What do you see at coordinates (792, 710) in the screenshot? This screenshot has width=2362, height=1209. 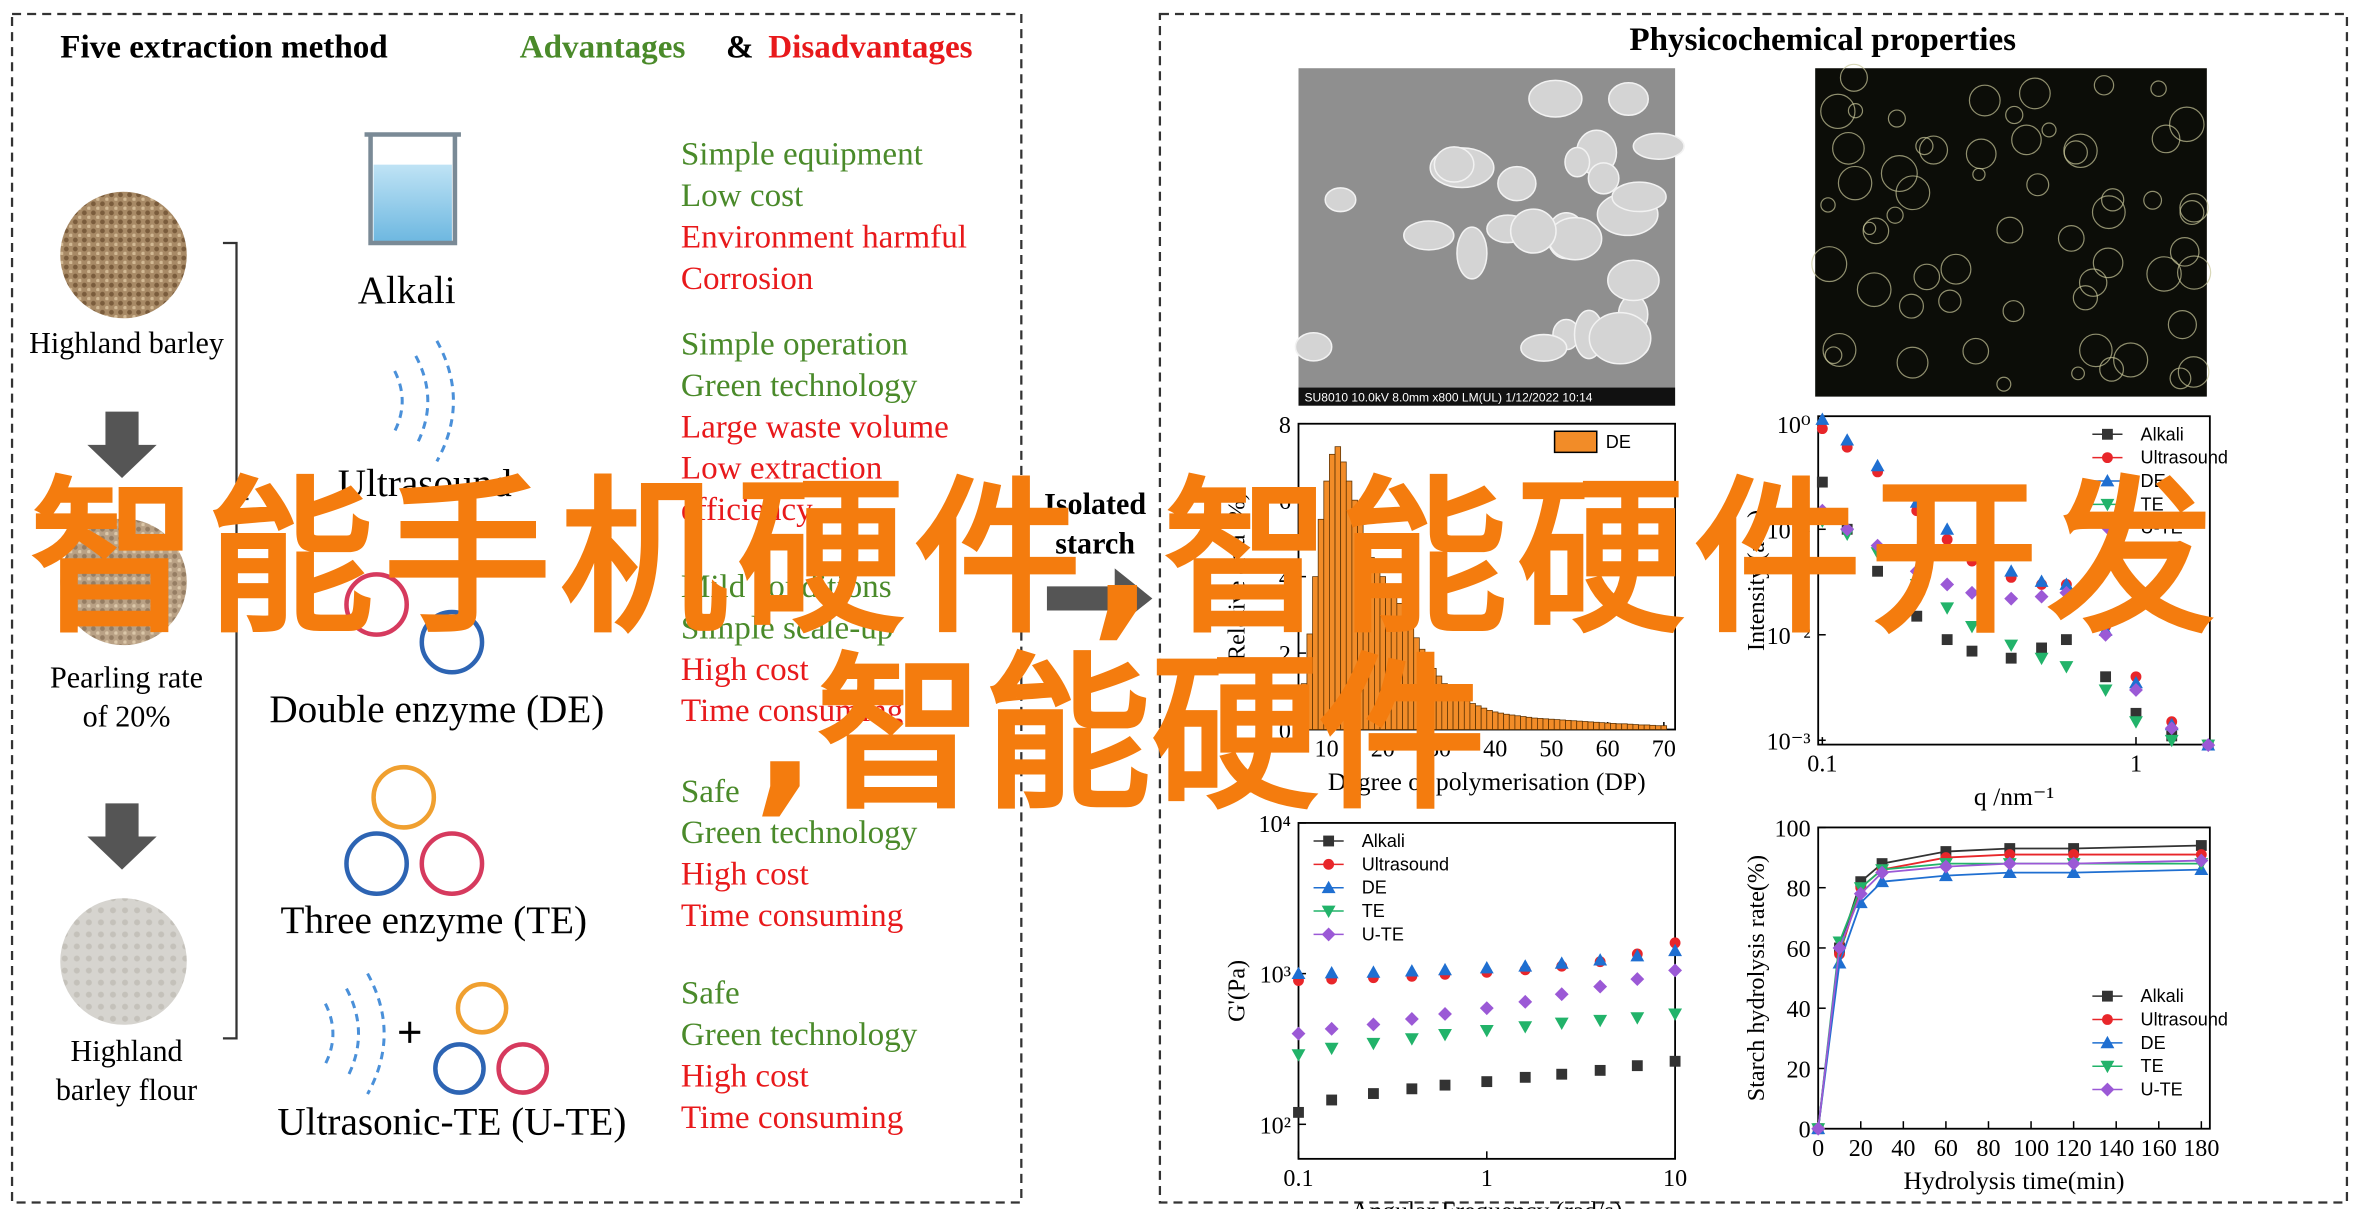 I see `disadvantage: Time consuming` at bounding box center [792, 710].